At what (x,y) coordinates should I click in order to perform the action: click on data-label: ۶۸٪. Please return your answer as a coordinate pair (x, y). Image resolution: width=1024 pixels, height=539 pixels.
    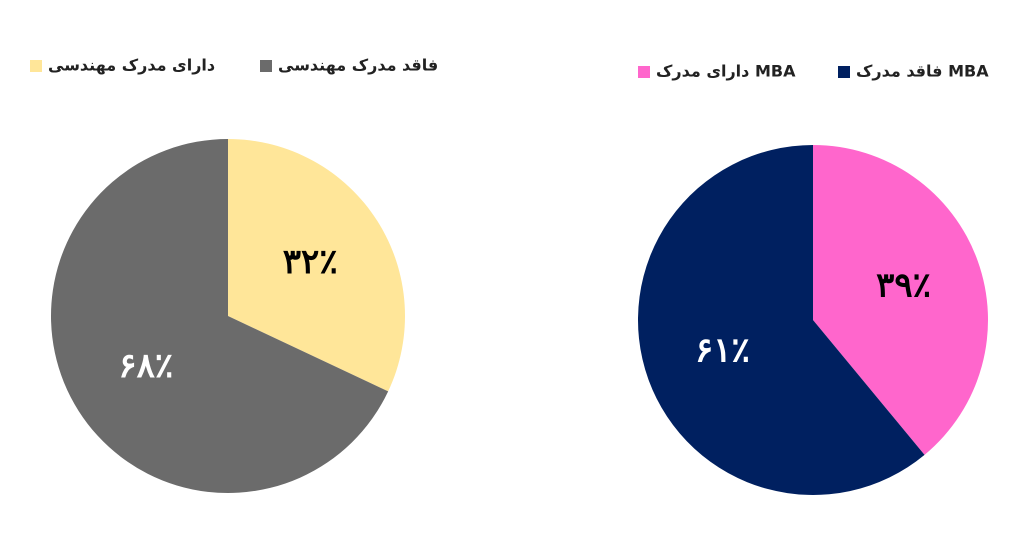
    Looking at the image, I should click on (145, 366).